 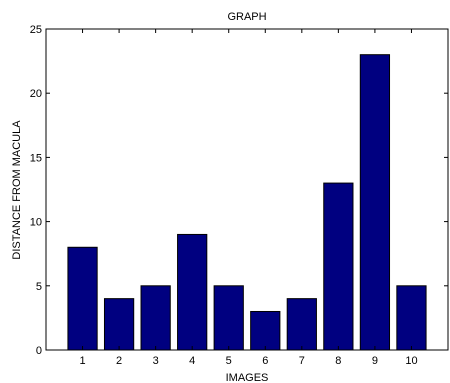 What do you see at coordinates (247, 377) in the screenshot?
I see `x-axis-label: IMAGES` at bounding box center [247, 377].